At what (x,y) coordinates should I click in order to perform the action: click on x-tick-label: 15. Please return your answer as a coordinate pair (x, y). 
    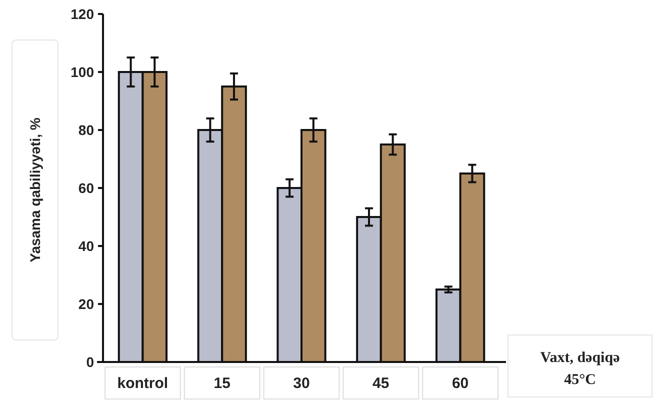
    Looking at the image, I should click on (222, 383).